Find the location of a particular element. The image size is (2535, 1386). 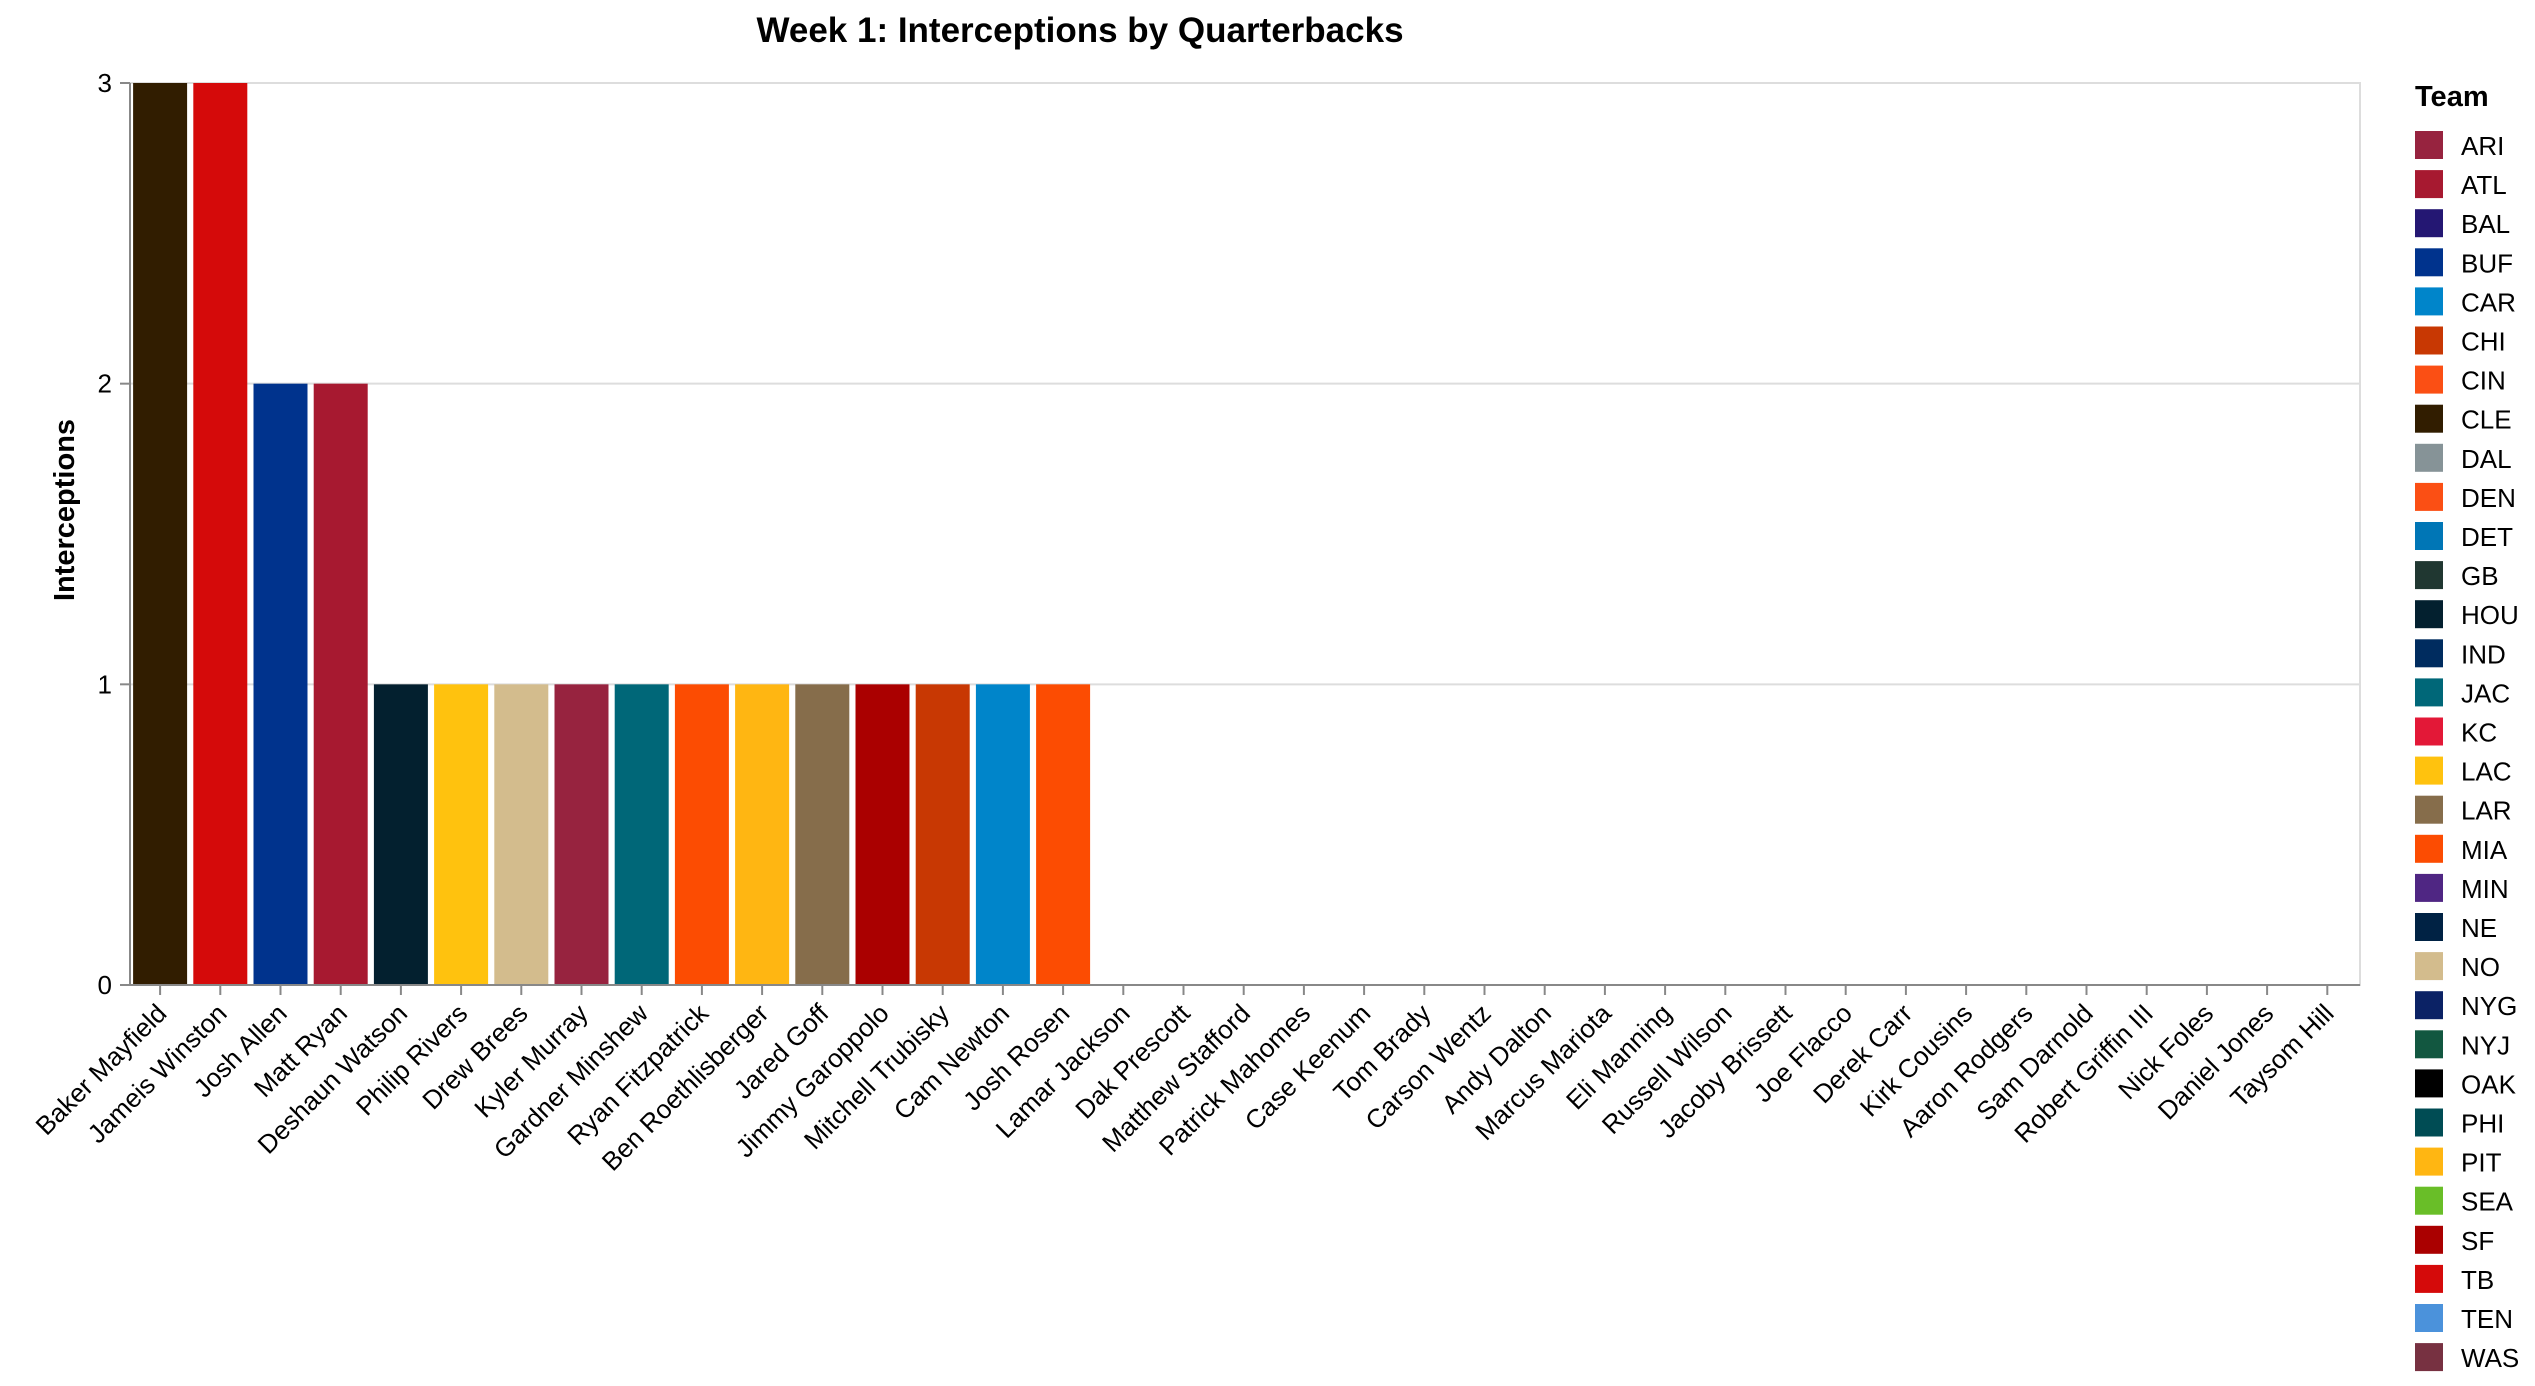

legend-label: PIT is located at coordinates (2481, 1163).